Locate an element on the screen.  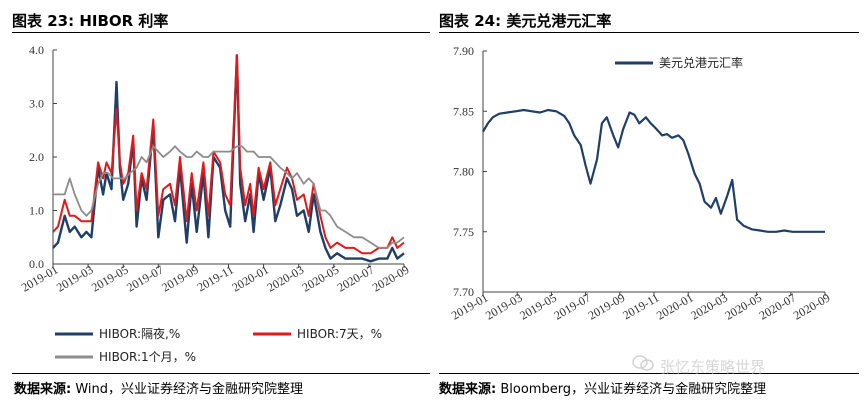
left-chart-title: 图表 23: HIBOR 利率 is located at coordinates (90, 21).